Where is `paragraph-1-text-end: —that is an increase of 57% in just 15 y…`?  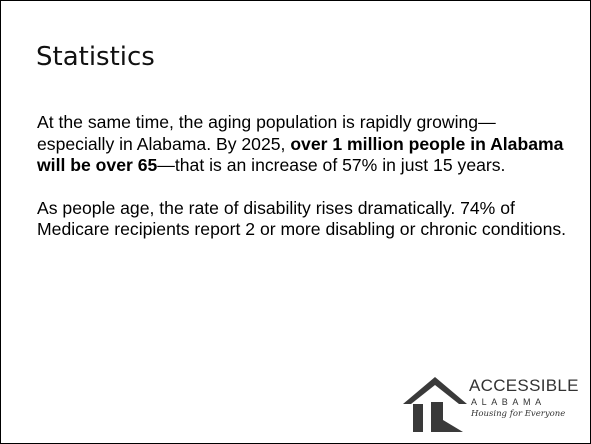 paragraph-1-text-end: —that is an increase of 57% in just 15 y… is located at coordinates (331, 165).